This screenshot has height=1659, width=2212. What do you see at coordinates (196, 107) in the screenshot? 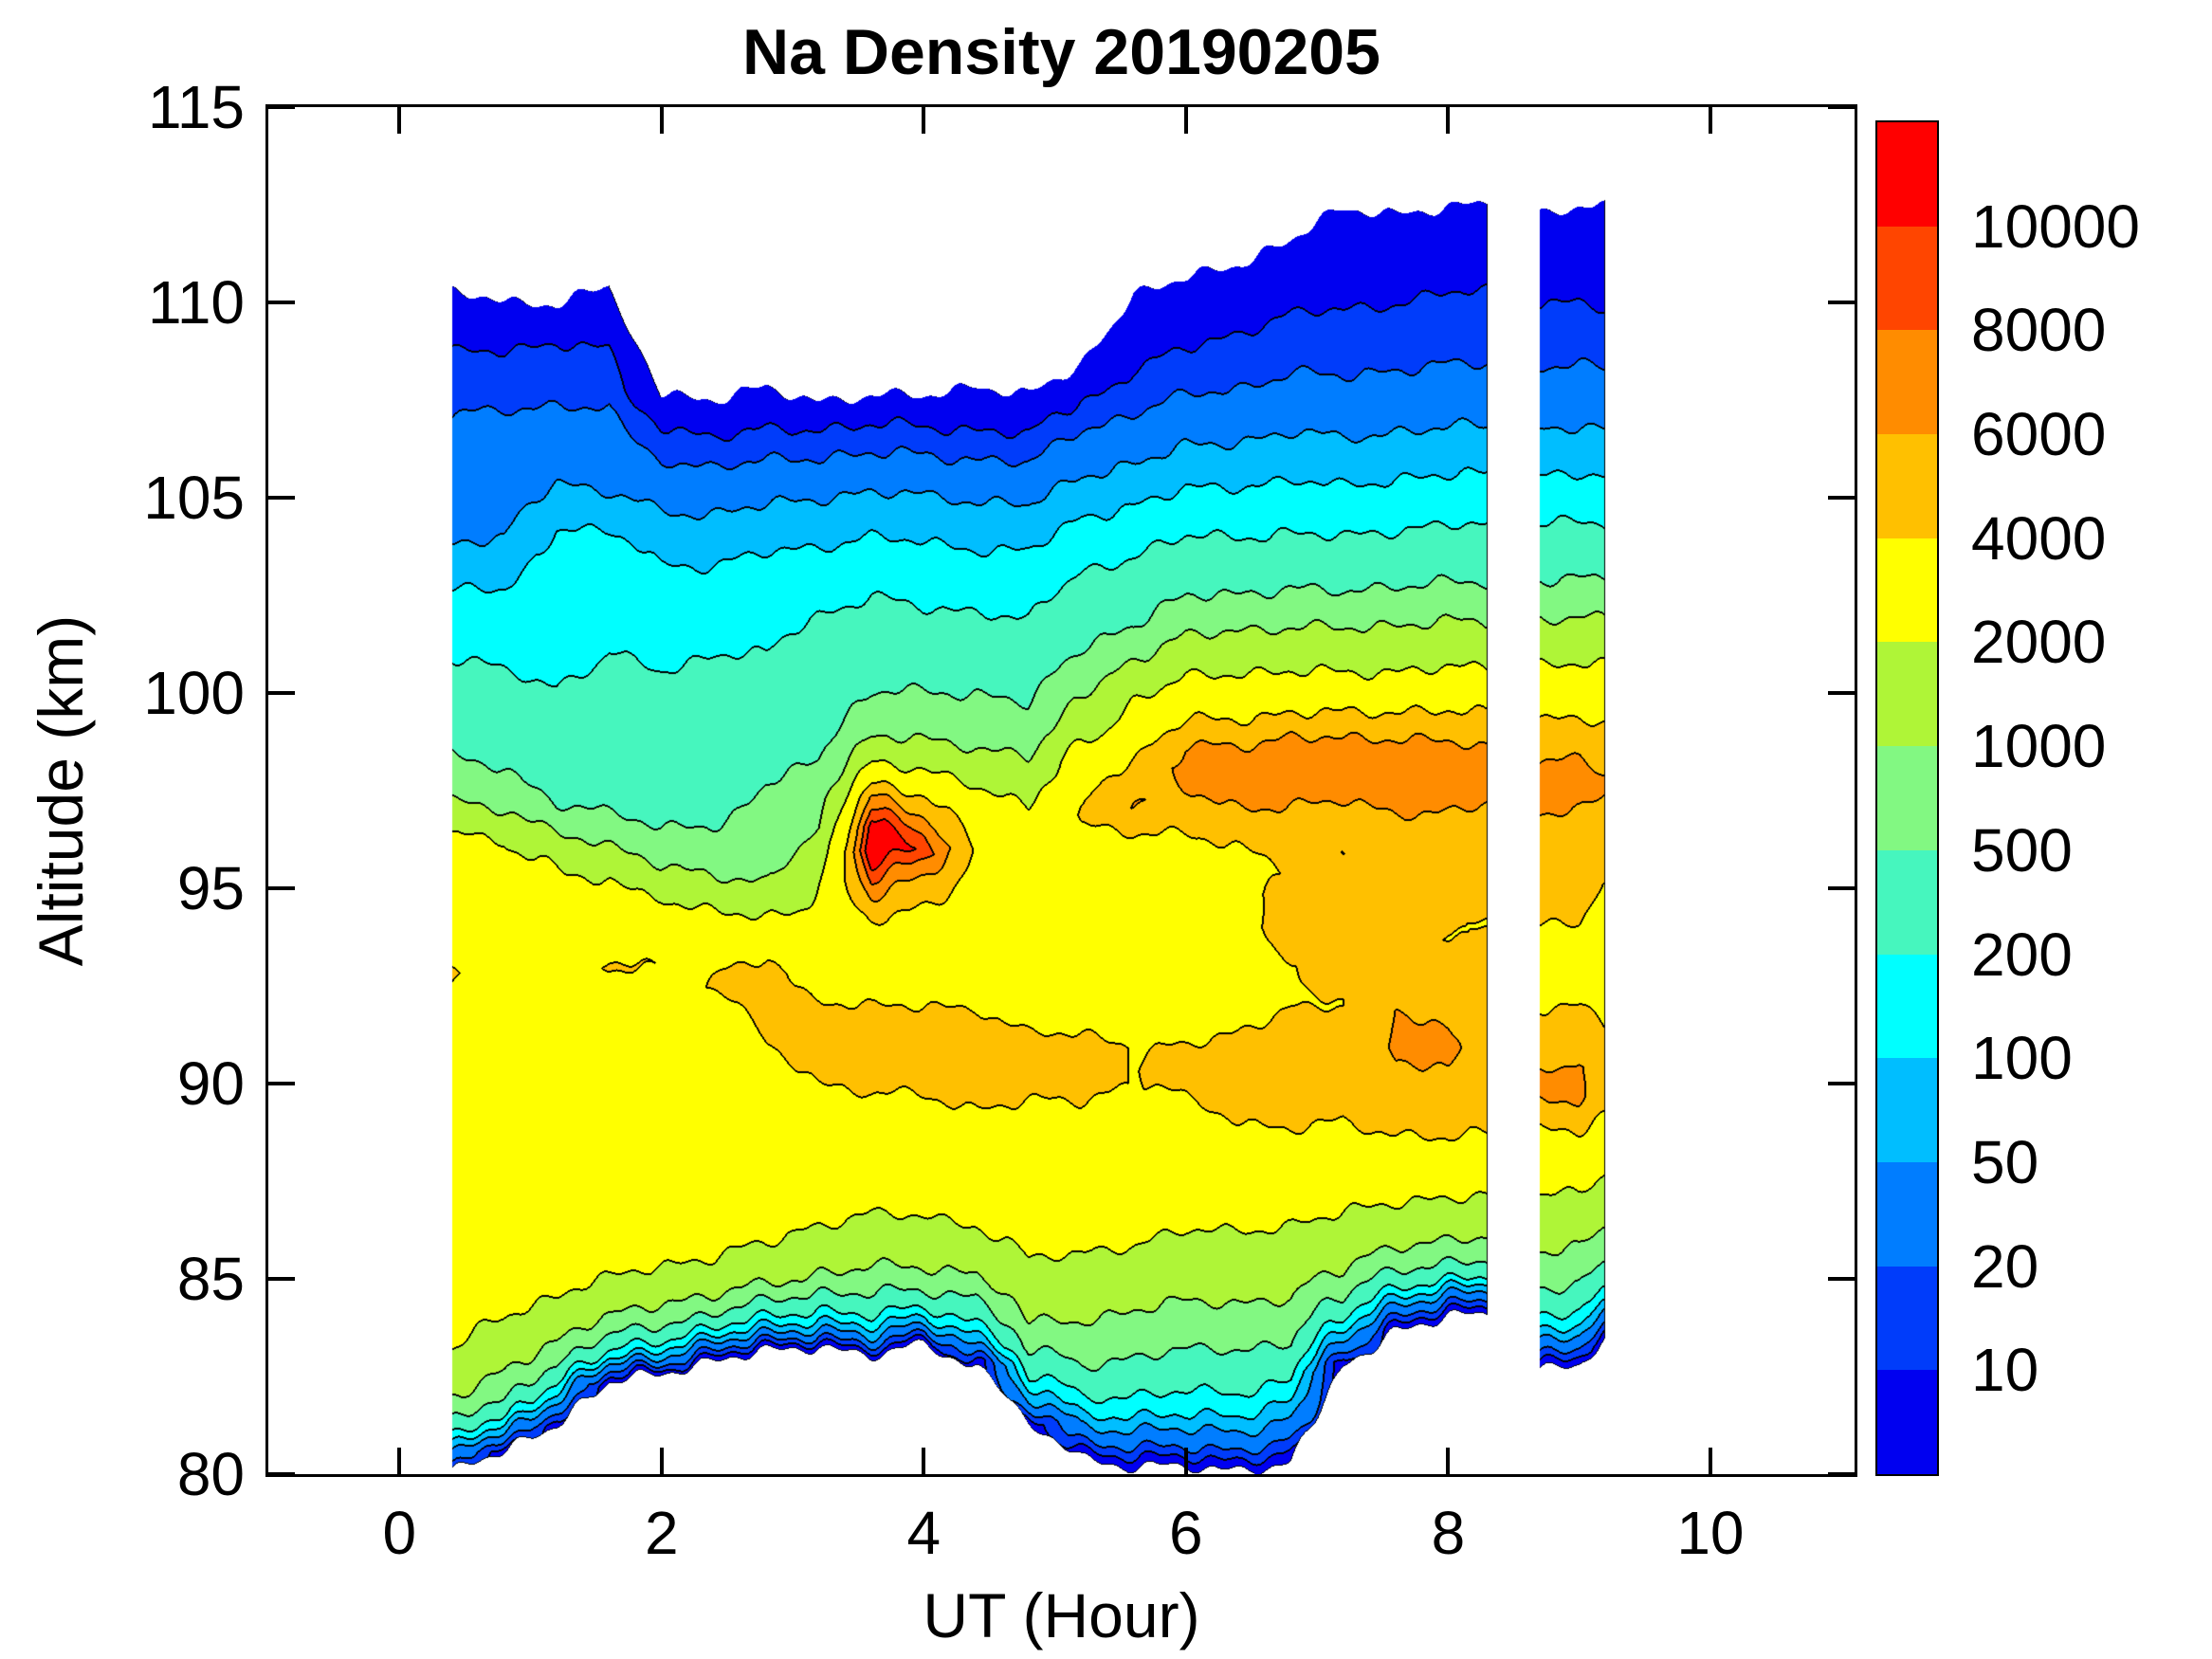
I see `y-tick-label: 115` at bounding box center [196, 107].